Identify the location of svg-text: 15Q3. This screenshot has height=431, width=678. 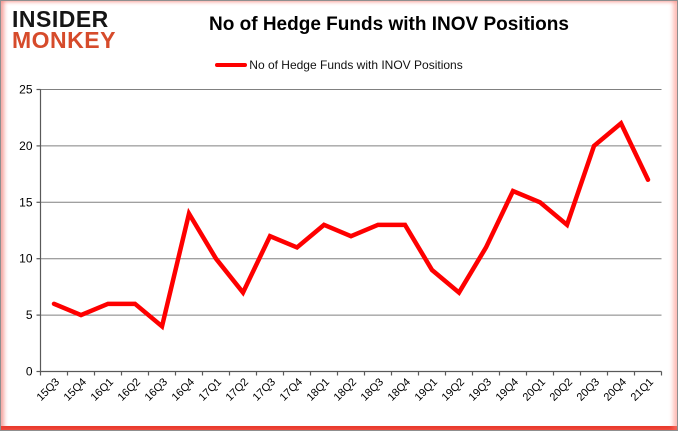
(49, 390).